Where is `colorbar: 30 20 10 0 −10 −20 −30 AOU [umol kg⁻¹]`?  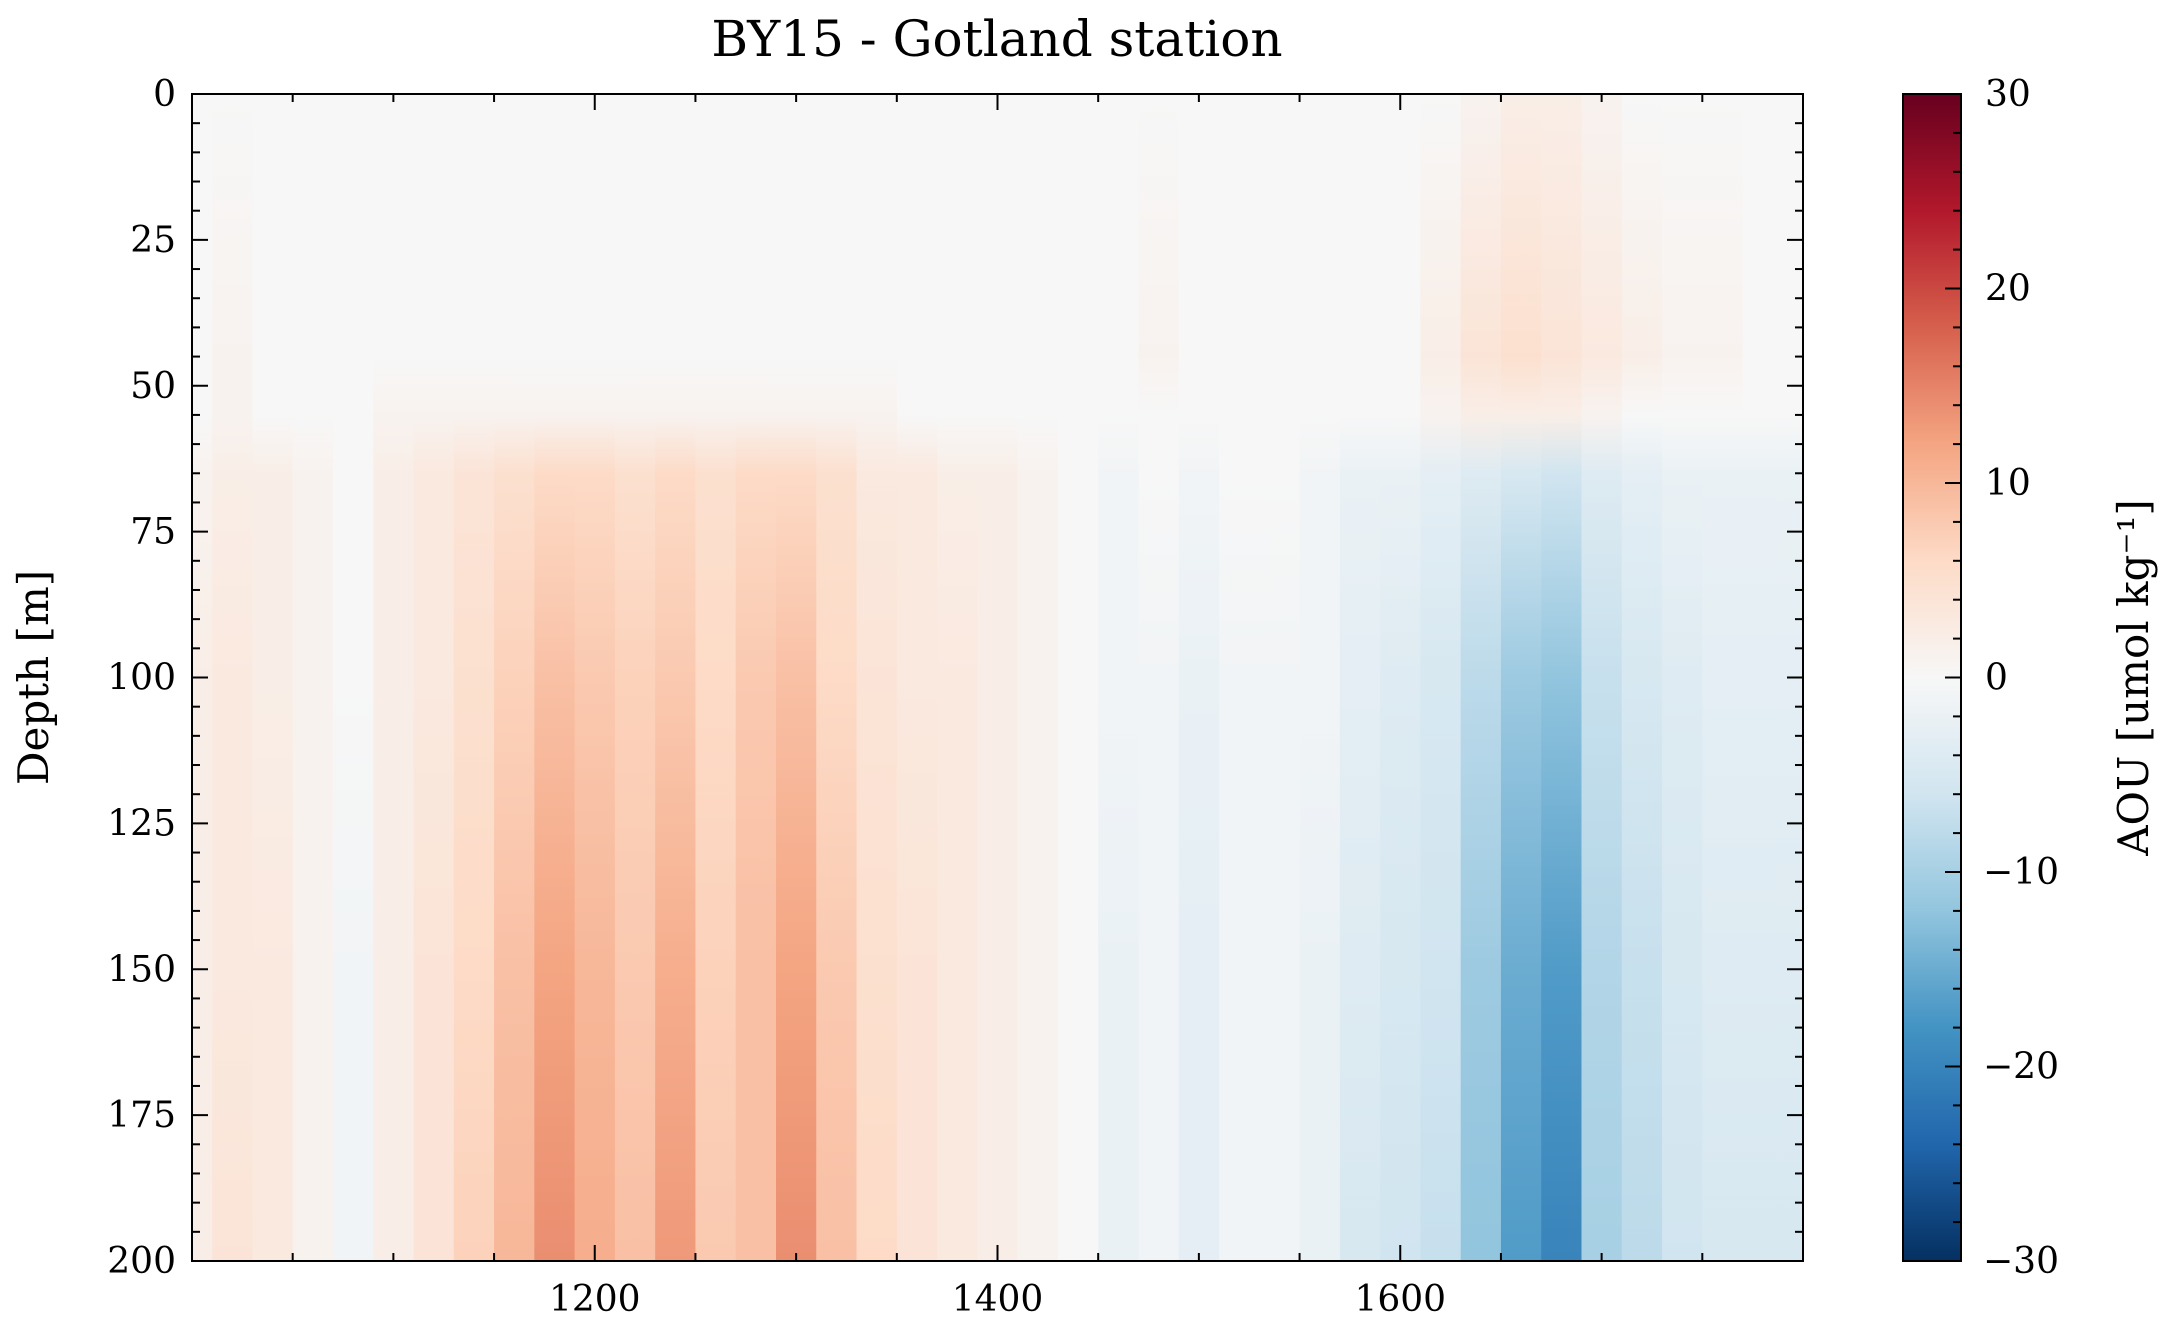 colorbar: 30 20 10 0 −10 −20 −30 AOU [umol kg⁻¹] is located at coordinates (2030, 678).